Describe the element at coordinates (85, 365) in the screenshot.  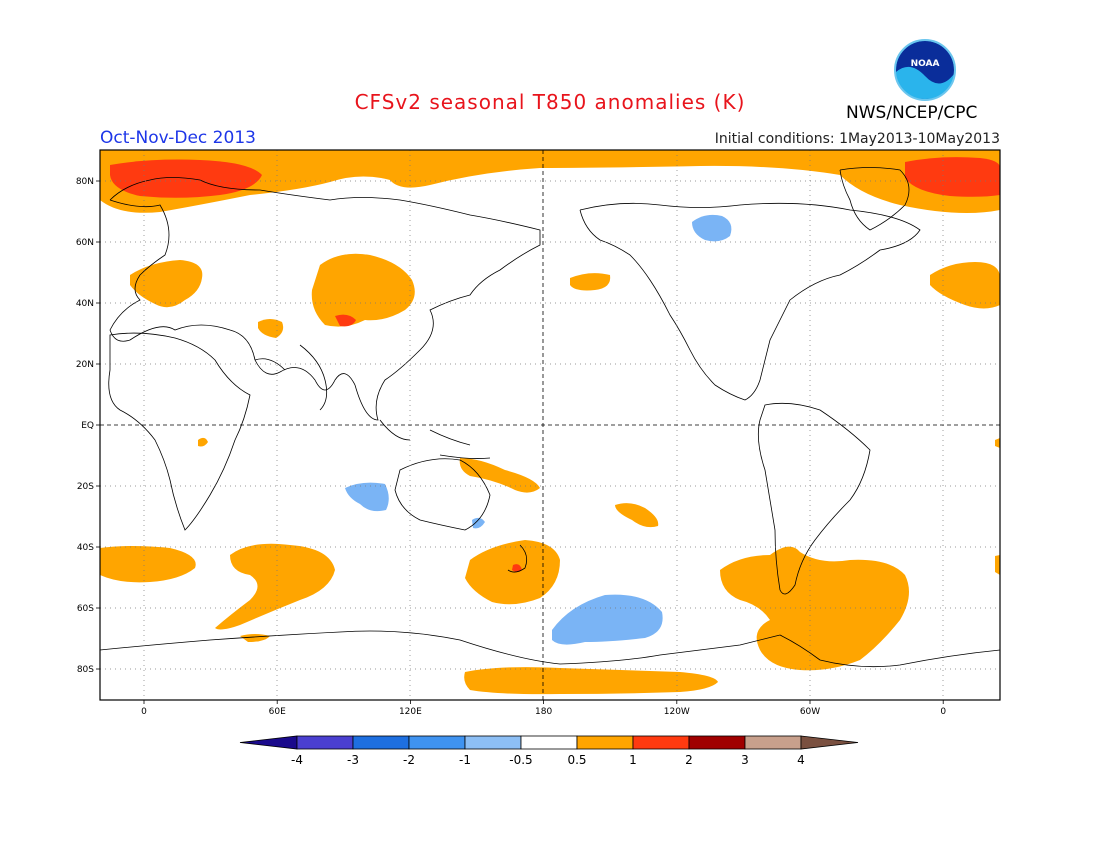
I see `lat-label: 20N` at that location.